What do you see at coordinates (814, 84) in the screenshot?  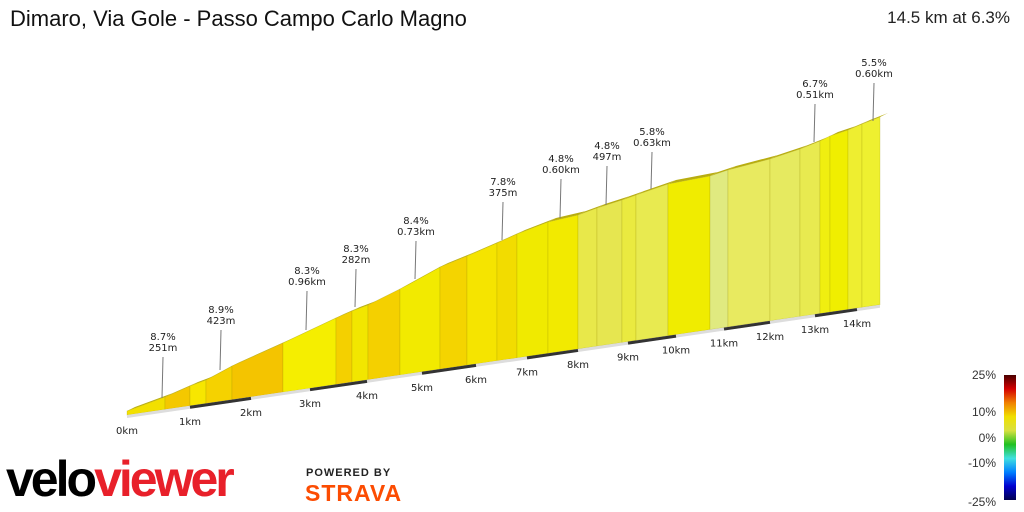 I see `annotation-gradient: 6.7%` at bounding box center [814, 84].